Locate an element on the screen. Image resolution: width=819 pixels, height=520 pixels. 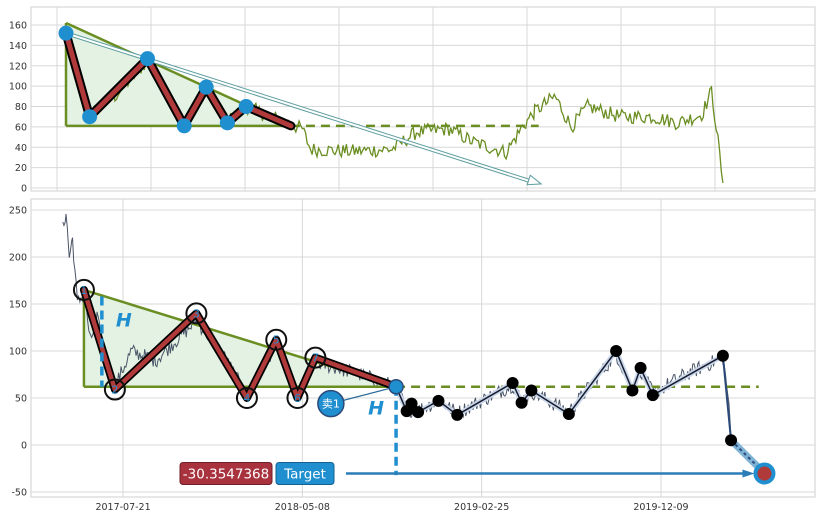
target-badge-text: Target is located at coordinates (304, 475).